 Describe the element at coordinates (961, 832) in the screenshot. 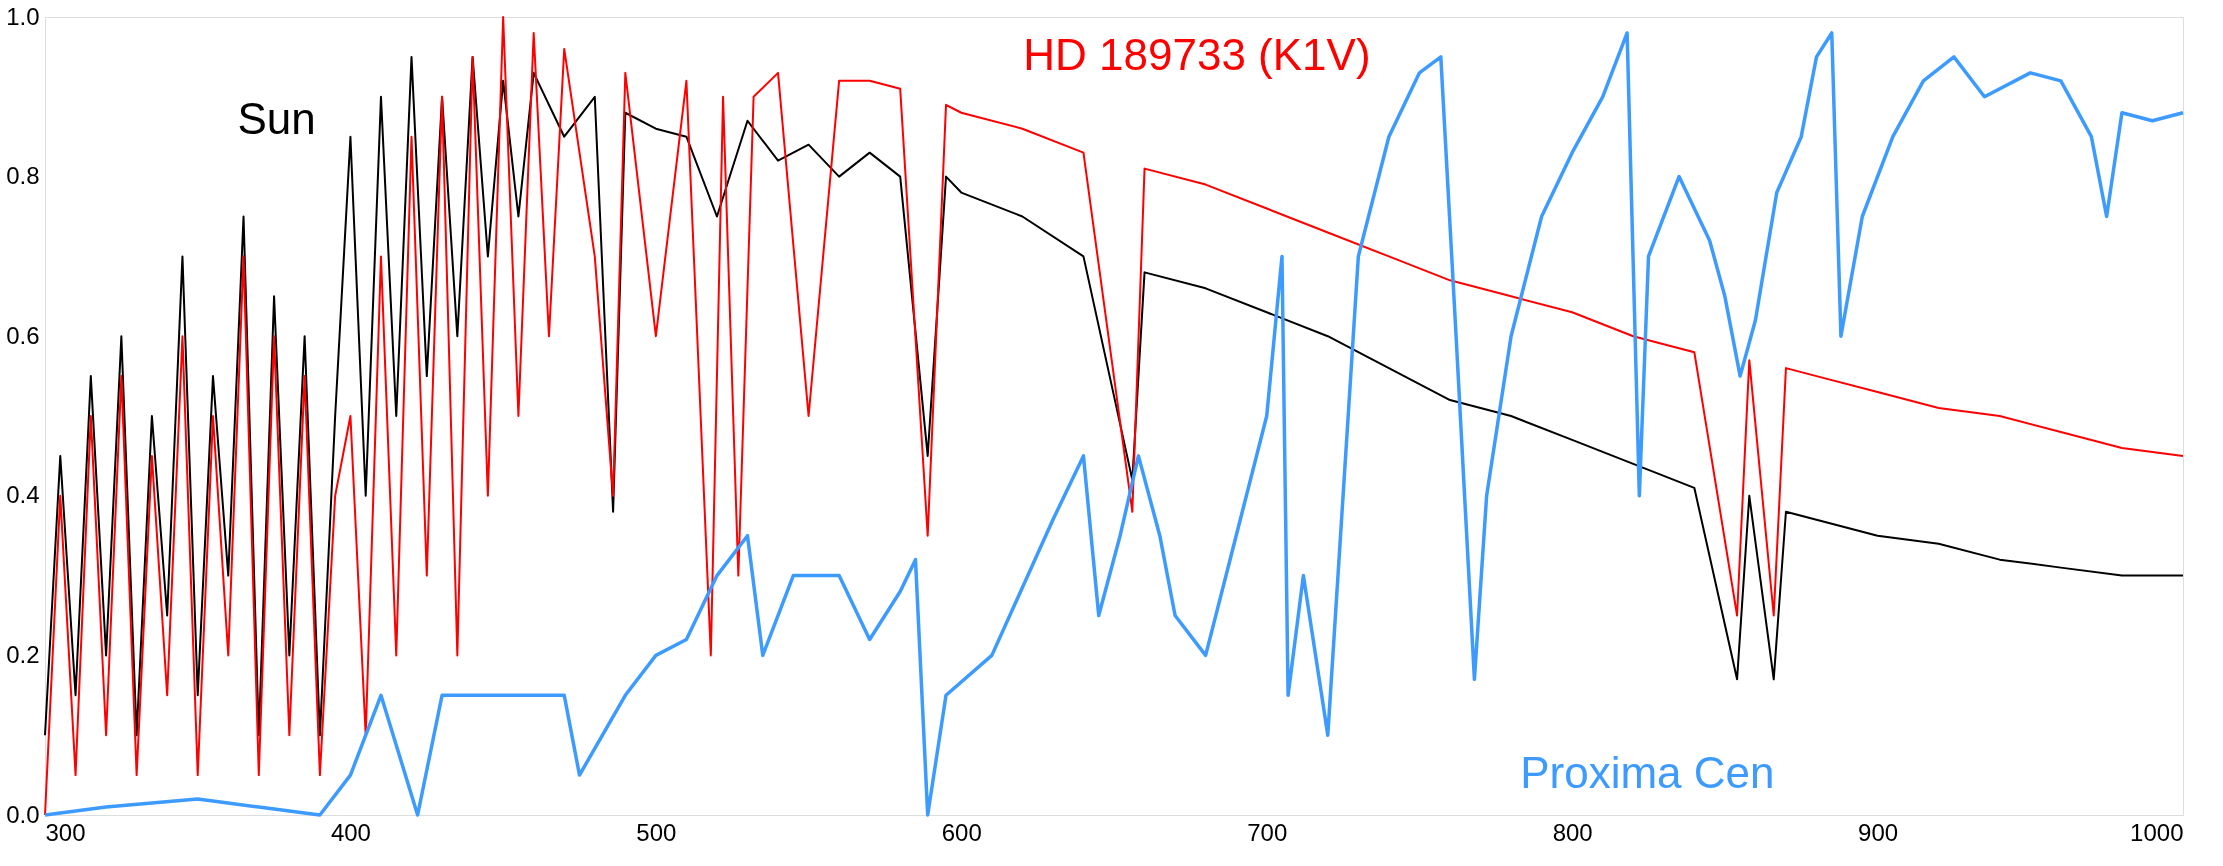

I see `x-tick-label: 600` at that location.